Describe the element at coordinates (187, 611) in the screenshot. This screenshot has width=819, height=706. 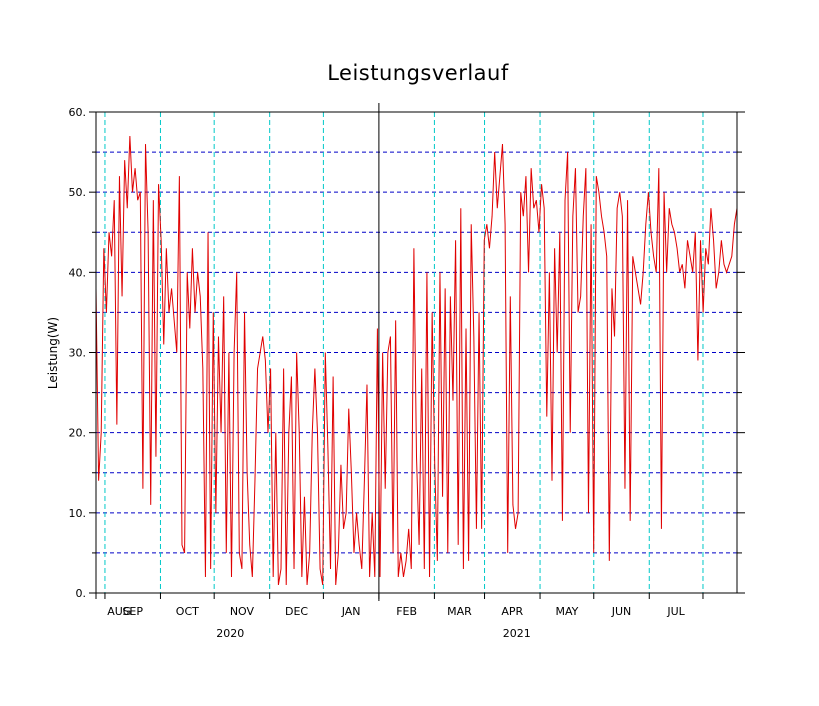
I see `x-tick-label-oct: OCT` at that location.